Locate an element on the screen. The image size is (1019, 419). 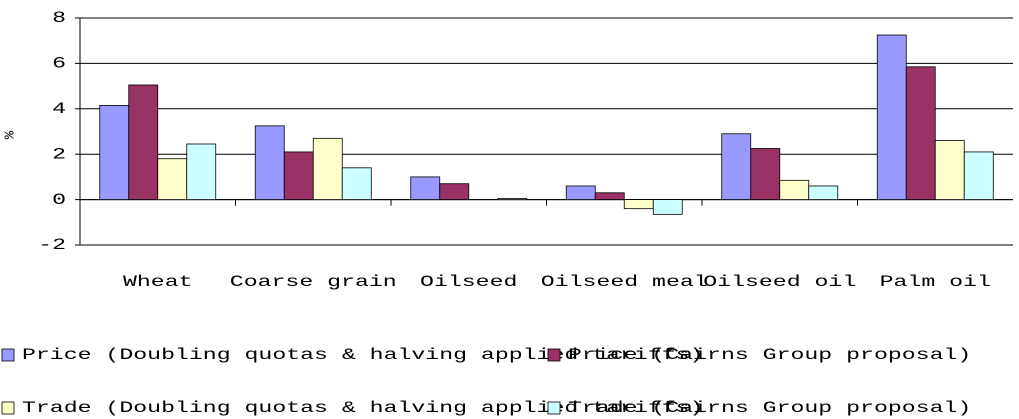
y-axis-label: % is located at coordinates (11, 134).